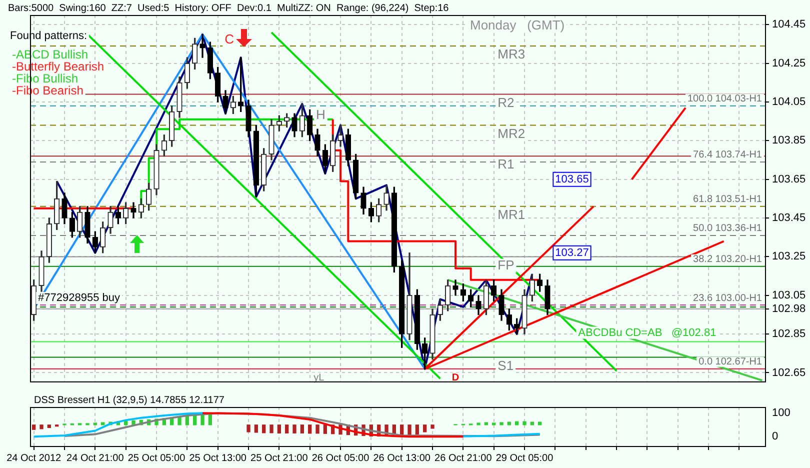 The height and width of the screenshot is (468, 810). Describe the element at coordinates (789, 295) in the screenshot. I see `y-tick-label: 103.05` at that location.